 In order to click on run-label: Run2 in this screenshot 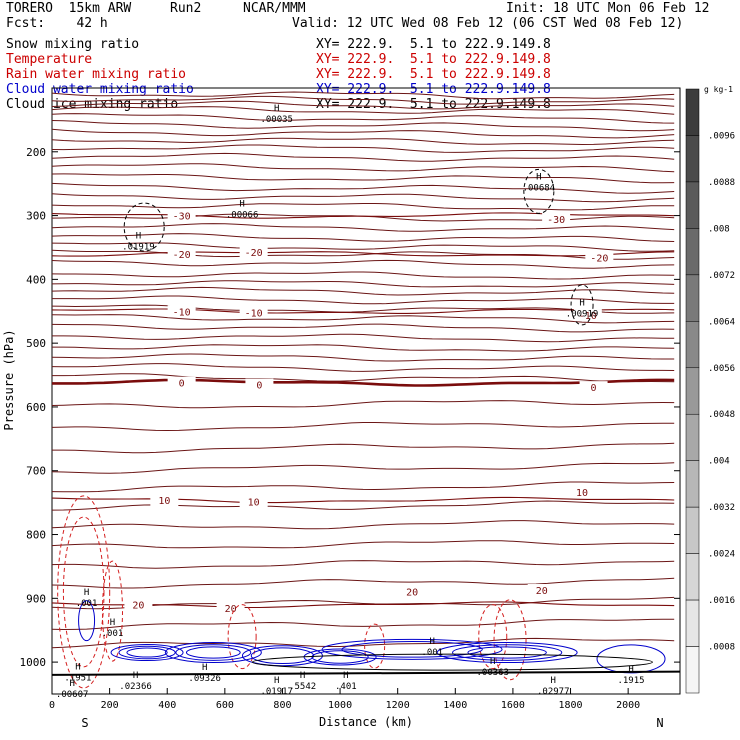, I will do `click(186, 8)`.